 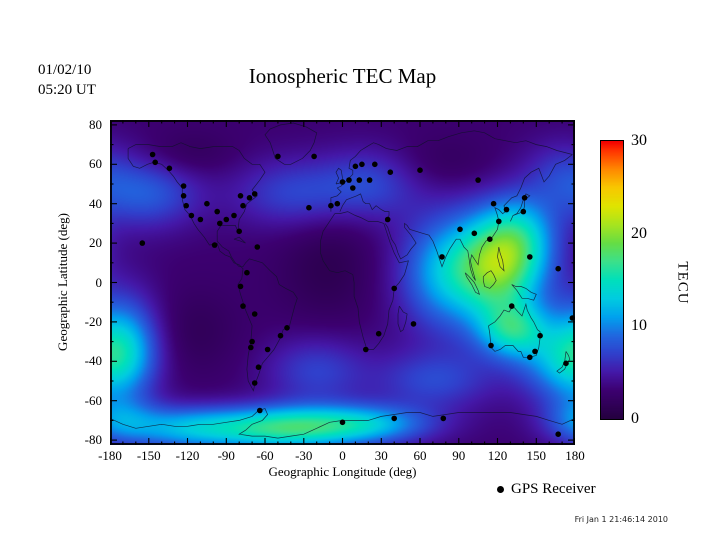 What do you see at coordinates (381, 455) in the screenshot?
I see `x-tick-label: 30` at bounding box center [381, 455].